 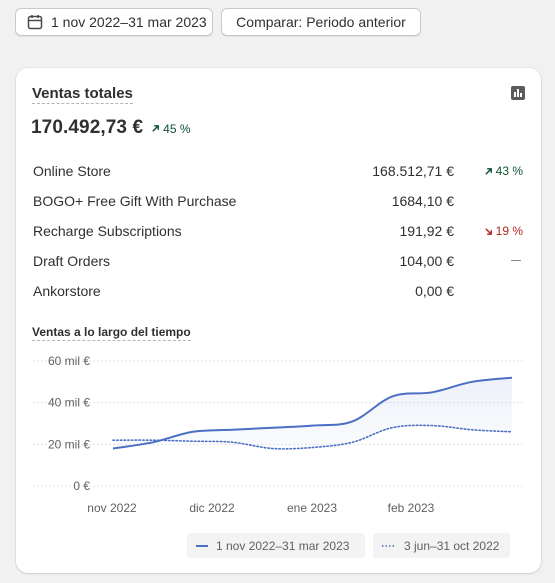 What do you see at coordinates (82, 94) in the screenshot?
I see `card-title: Ventas totales` at bounding box center [82, 94].